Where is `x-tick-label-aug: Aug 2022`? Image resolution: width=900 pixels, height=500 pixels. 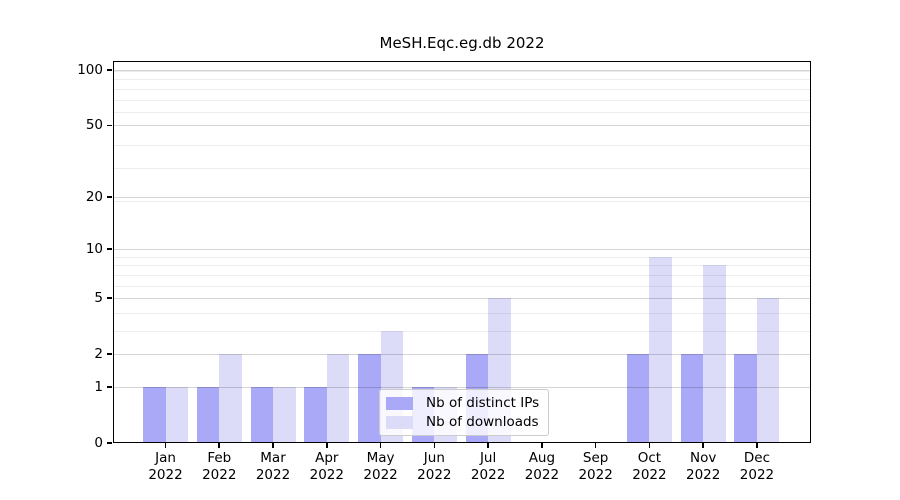
x-tick-label-aug: Aug 2022 is located at coordinates (542, 466).